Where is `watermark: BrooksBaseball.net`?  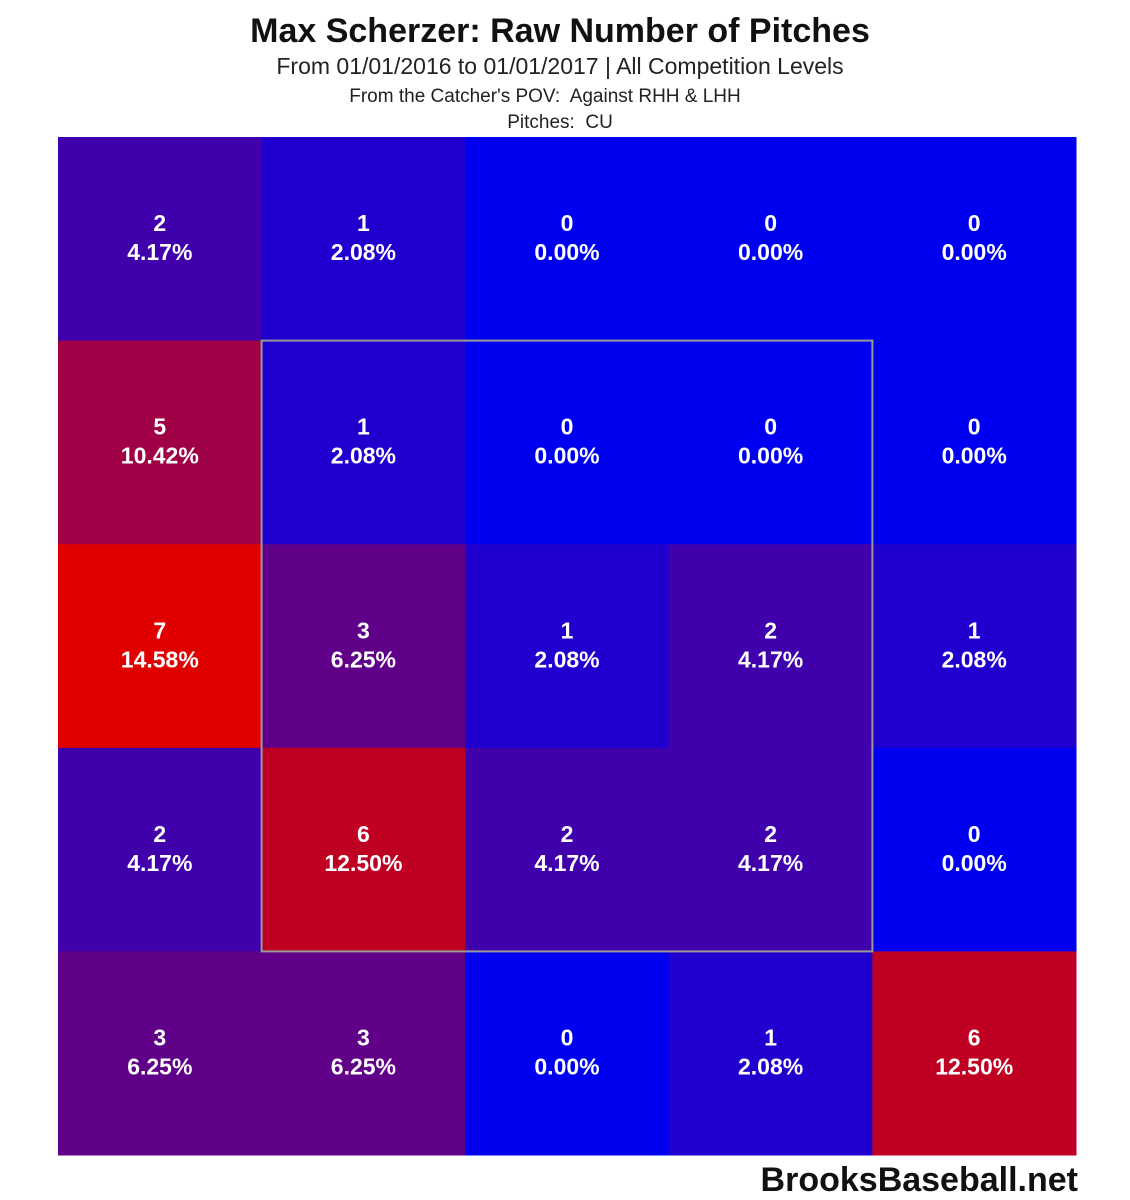 watermark: BrooksBaseball.net is located at coordinates (919, 1180).